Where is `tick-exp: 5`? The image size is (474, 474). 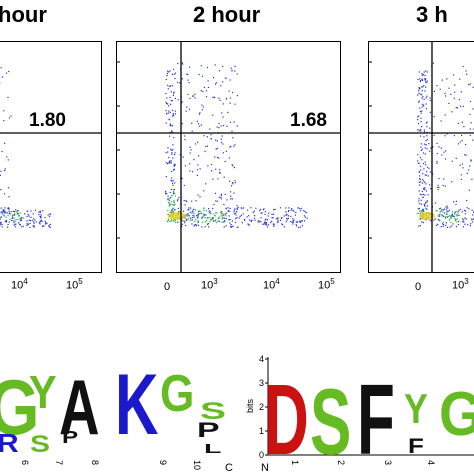 tick-exp: 5 is located at coordinates (332, 281).